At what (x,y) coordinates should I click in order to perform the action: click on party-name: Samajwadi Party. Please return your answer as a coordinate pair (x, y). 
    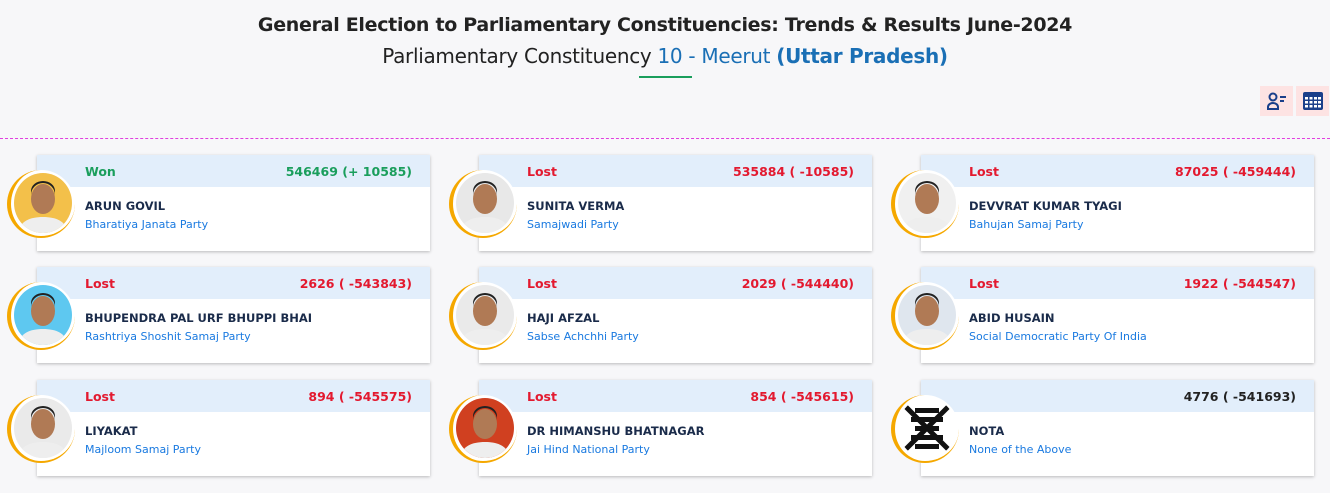
    Looking at the image, I should click on (573, 224).